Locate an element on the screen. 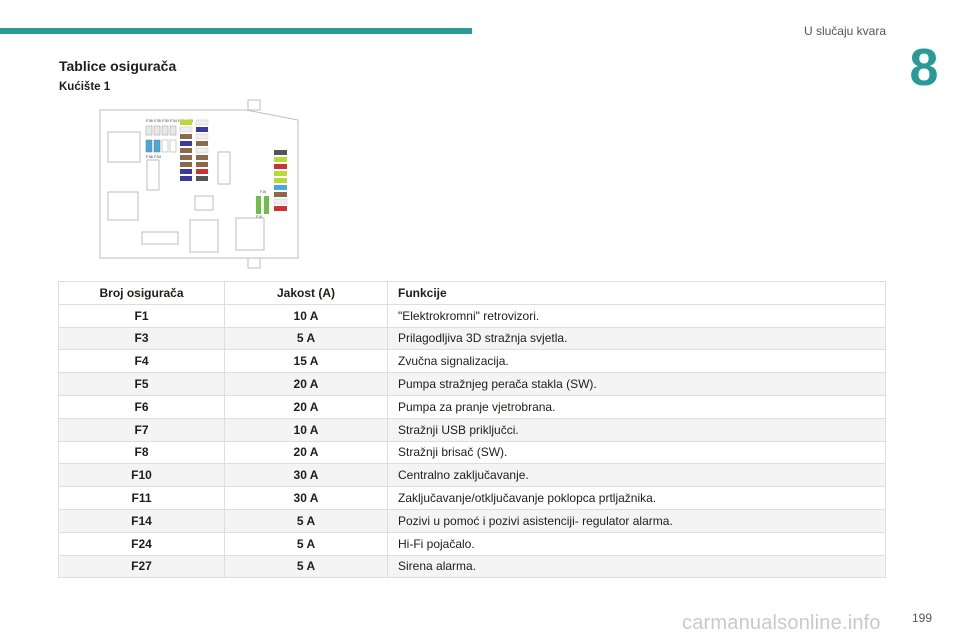 The image size is (960, 640). page-number: 199 is located at coordinates (921, 618).